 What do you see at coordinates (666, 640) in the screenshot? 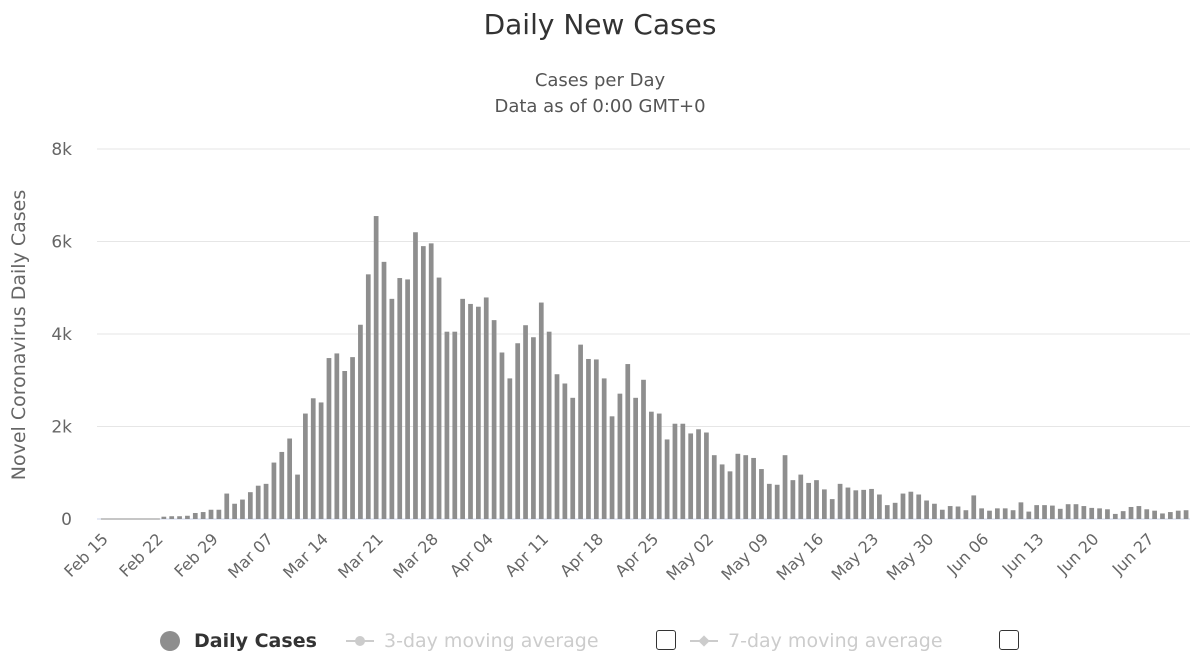
I see `checkbox-3day-average` at bounding box center [666, 640].